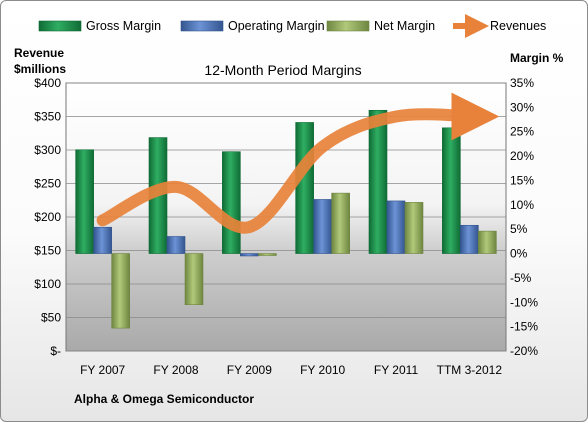  Describe the element at coordinates (47, 184) in the screenshot. I see `left-tick-label: $250` at that location.